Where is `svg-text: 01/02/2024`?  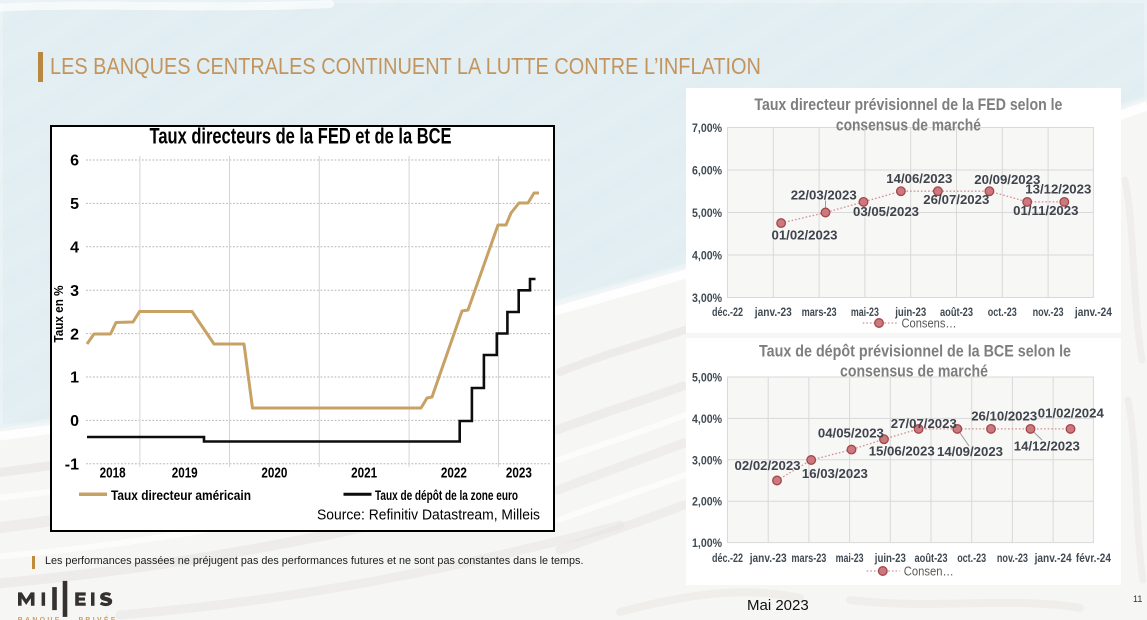 svg-text: 01/02/2024 is located at coordinates (1071, 413).